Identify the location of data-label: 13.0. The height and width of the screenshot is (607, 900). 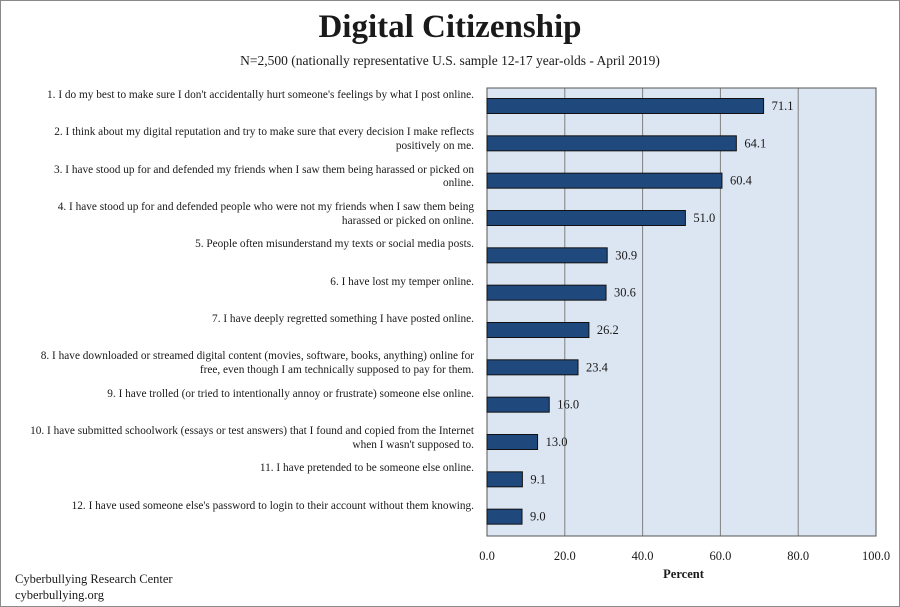
(557, 442).